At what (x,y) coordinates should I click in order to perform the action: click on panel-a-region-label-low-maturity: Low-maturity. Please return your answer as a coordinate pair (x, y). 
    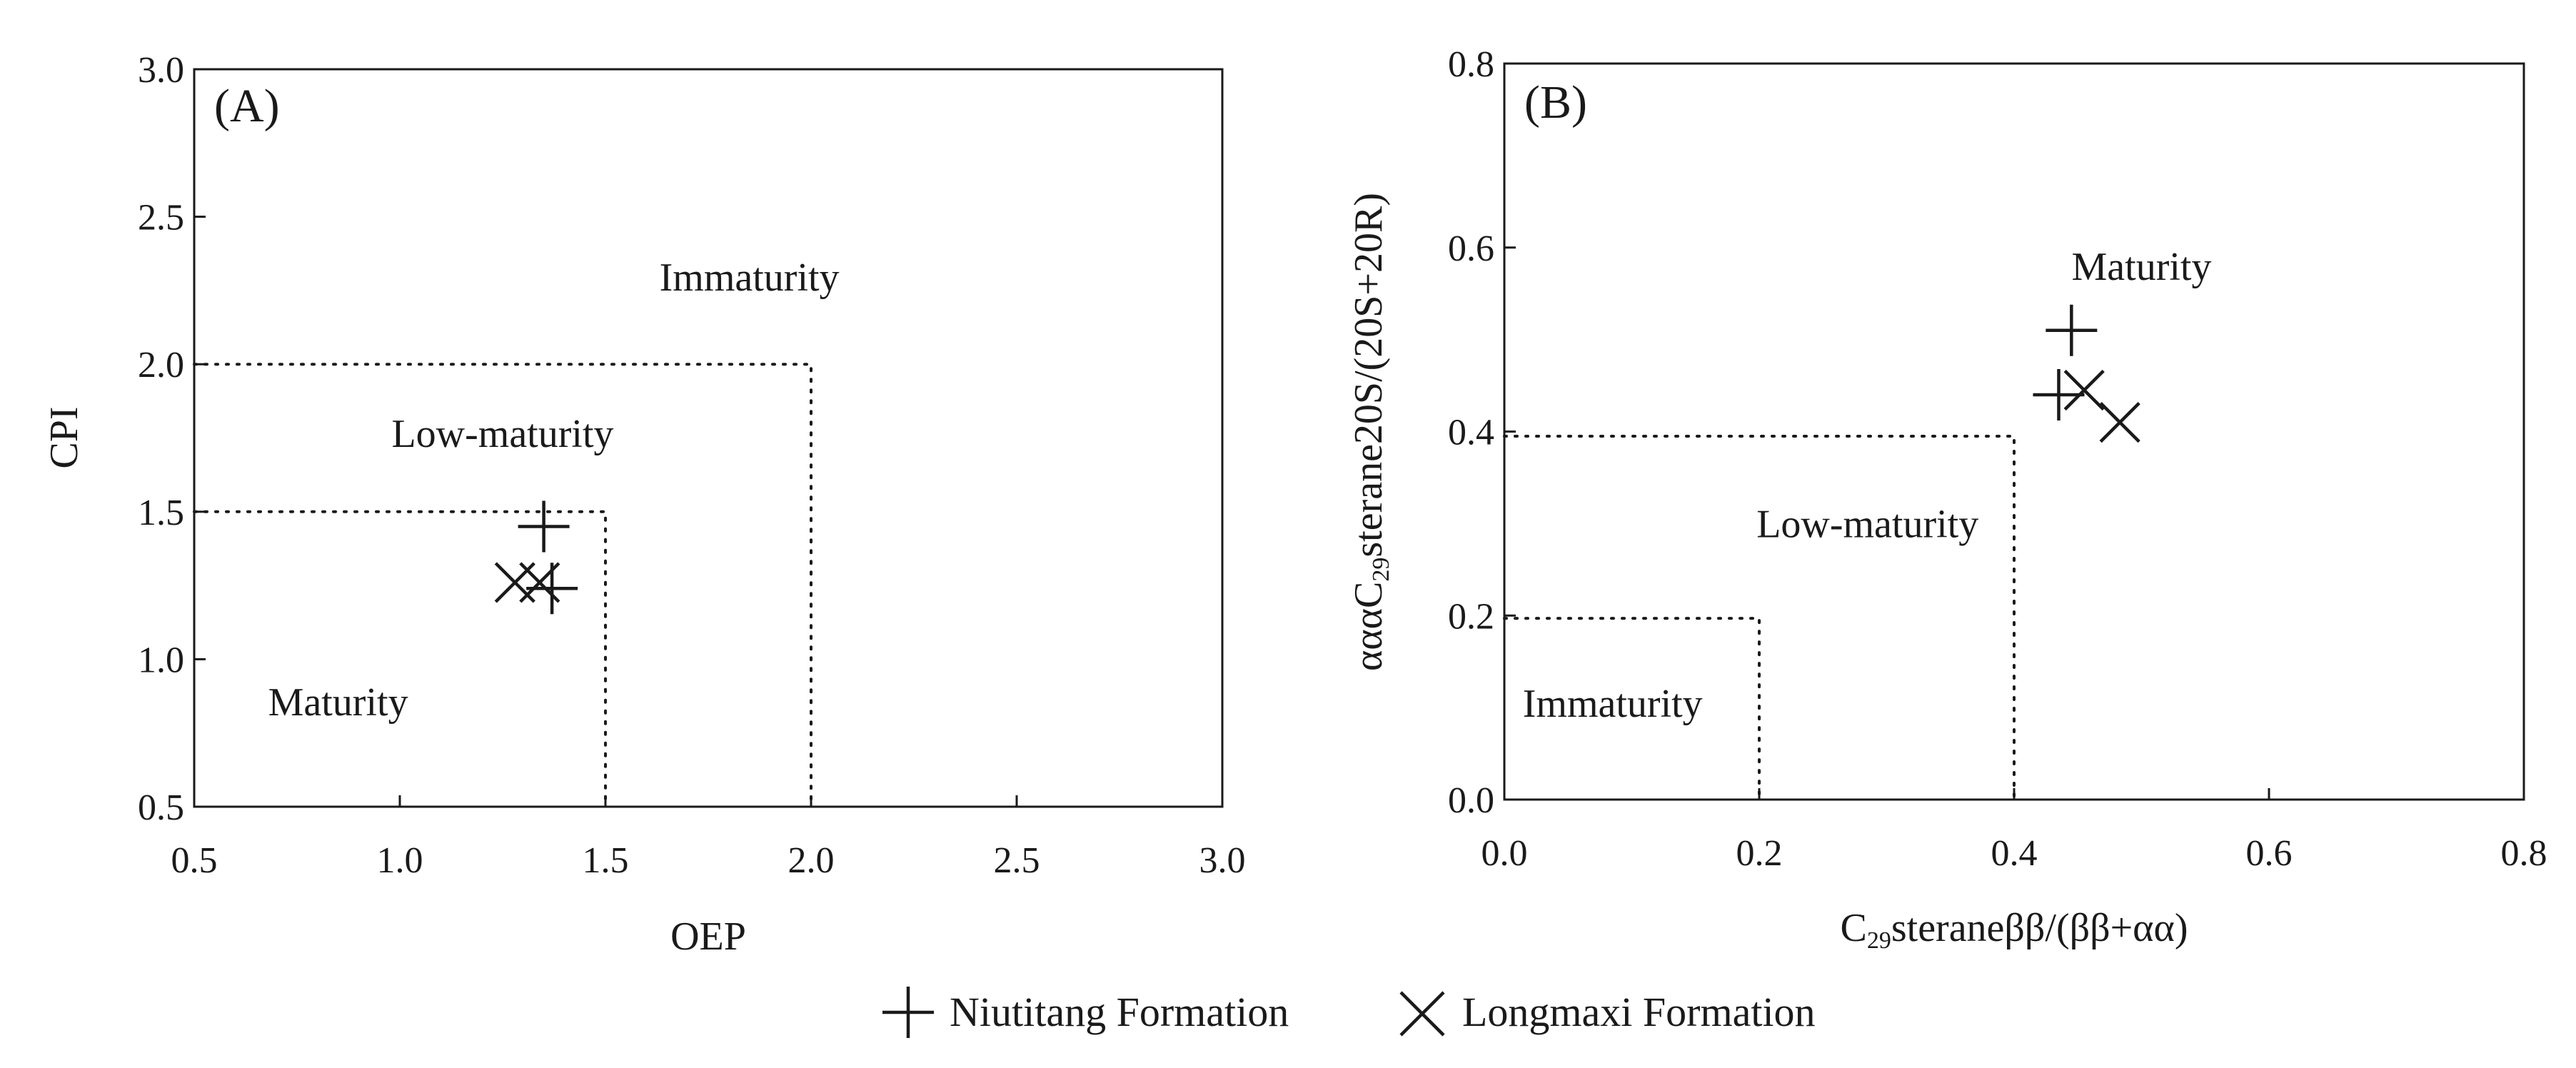
    Looking at the image, I should click on (502, 434).